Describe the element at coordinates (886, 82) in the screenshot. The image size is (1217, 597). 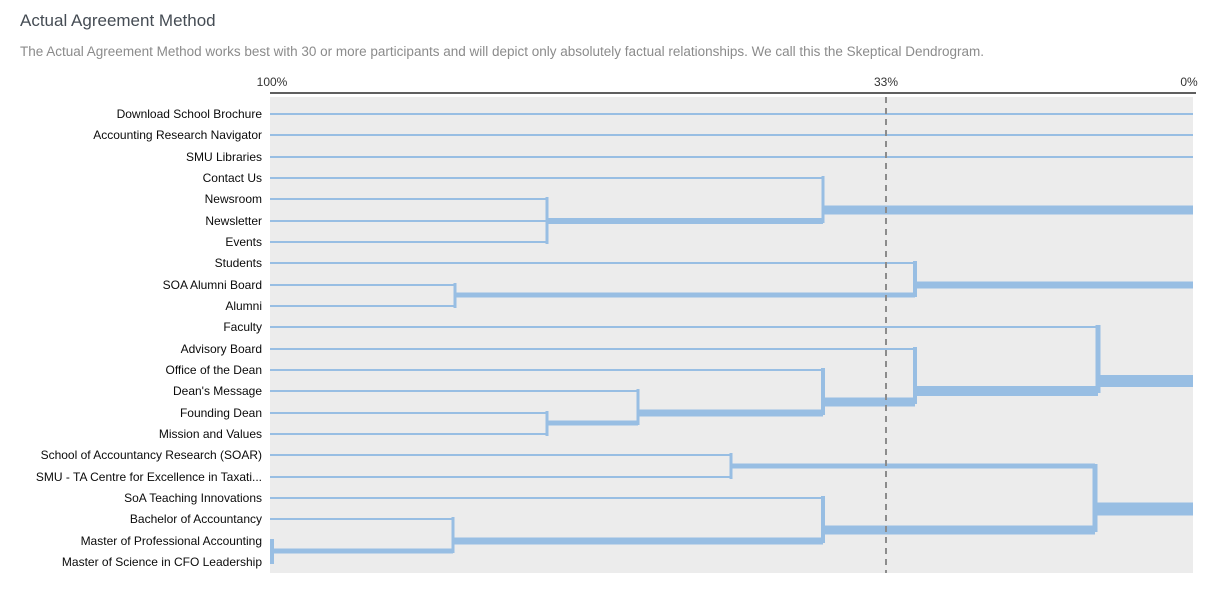
I see `axis-tick-33: 33%` at that location.